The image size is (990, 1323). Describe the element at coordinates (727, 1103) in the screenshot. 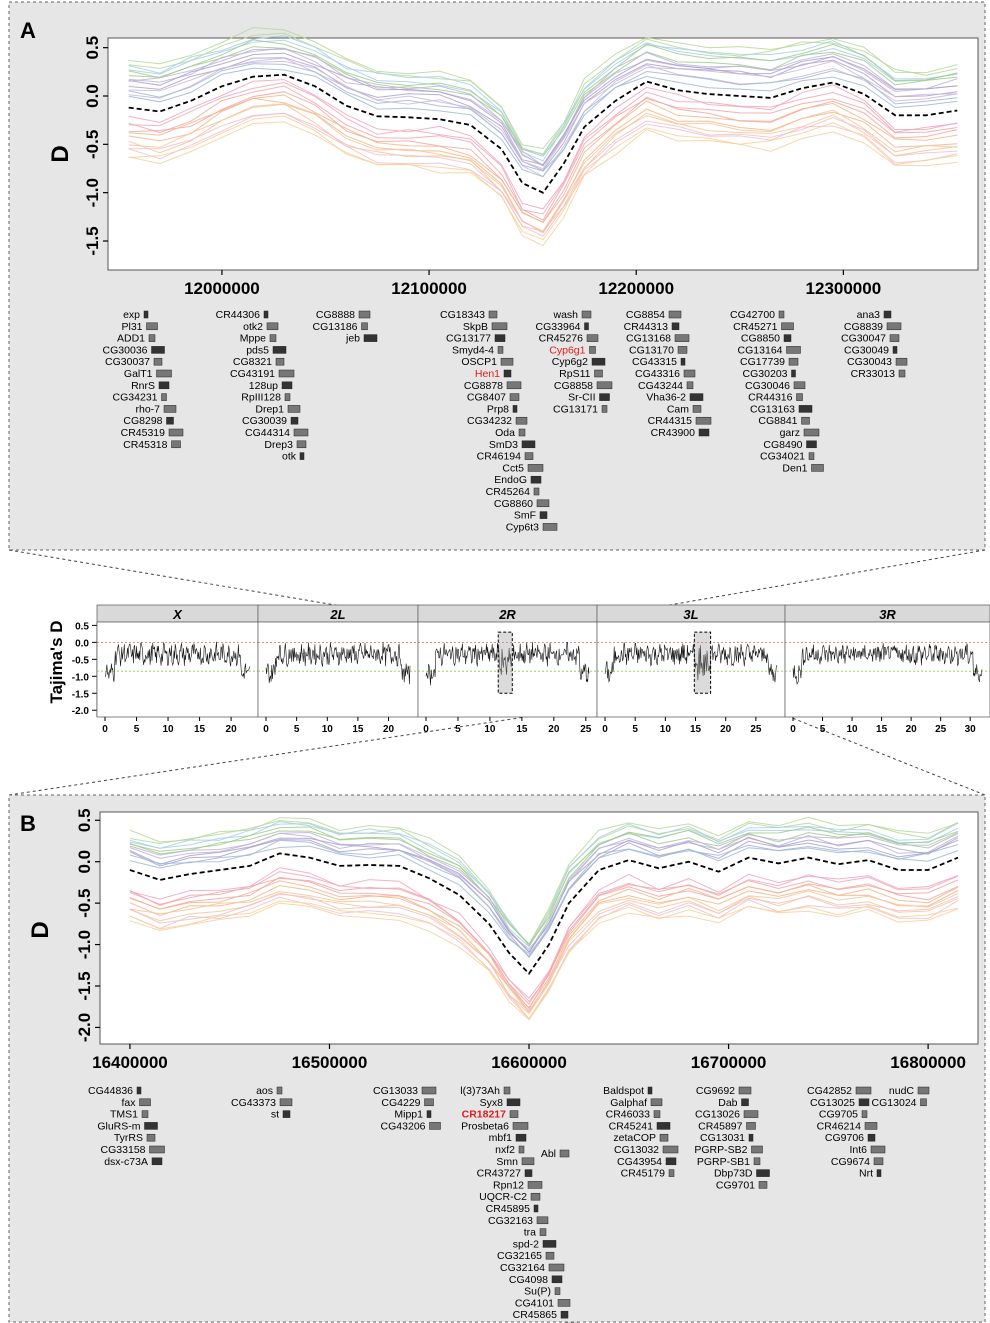

I see `gene-label: Dab` at that location.